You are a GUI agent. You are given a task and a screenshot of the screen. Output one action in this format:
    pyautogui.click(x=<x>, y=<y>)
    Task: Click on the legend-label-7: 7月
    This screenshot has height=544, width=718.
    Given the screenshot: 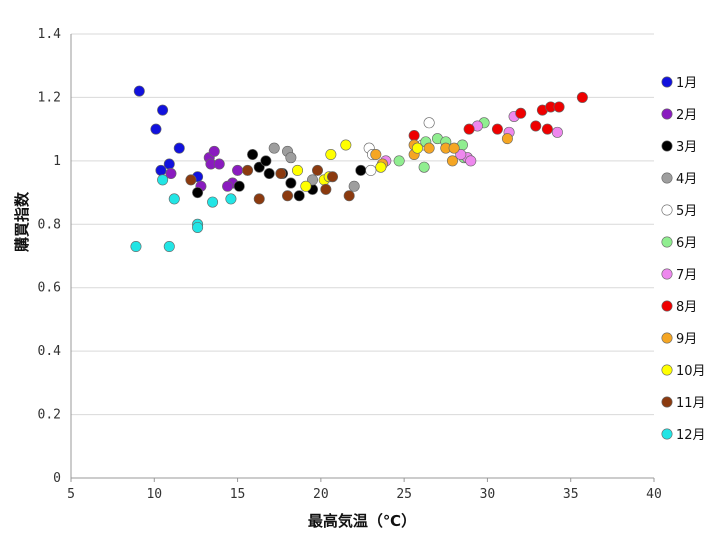 What is the action you would take?
    pyautogui.click(x=686, y=275)
    